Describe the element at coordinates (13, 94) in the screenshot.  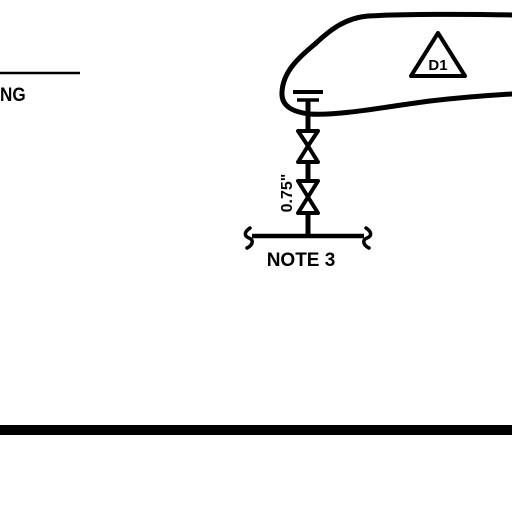
I see `top-left-label-fragment: NG` at that location.